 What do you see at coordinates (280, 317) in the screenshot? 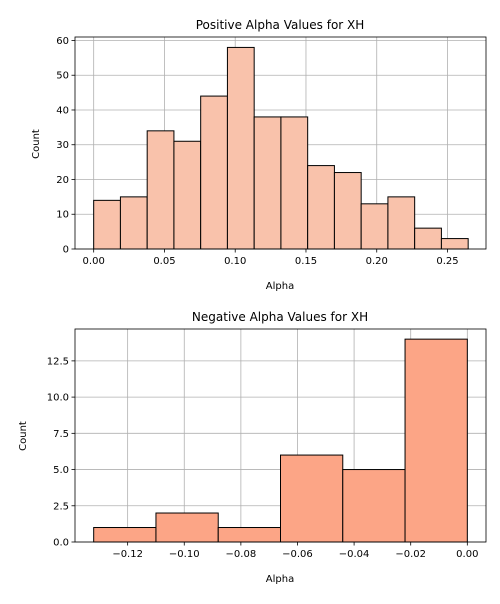
I see `chart-title: Negative Alpha Values for XH` at bounding box center [280, 317].